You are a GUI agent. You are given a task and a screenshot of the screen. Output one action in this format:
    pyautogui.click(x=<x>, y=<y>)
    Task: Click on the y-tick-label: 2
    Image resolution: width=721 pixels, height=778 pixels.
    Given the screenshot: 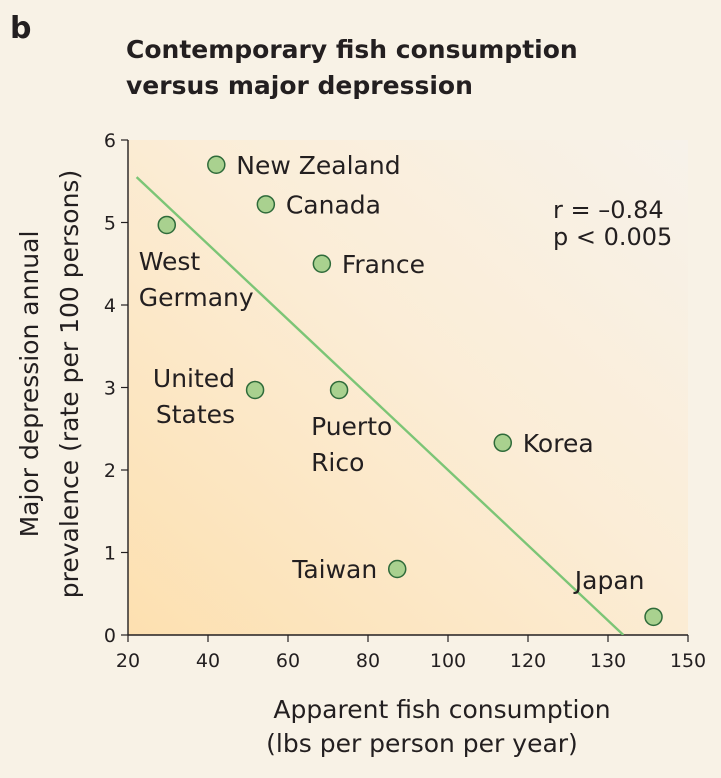 What is the action you would take?
    pyautogui.click(x=110, y=471)
    